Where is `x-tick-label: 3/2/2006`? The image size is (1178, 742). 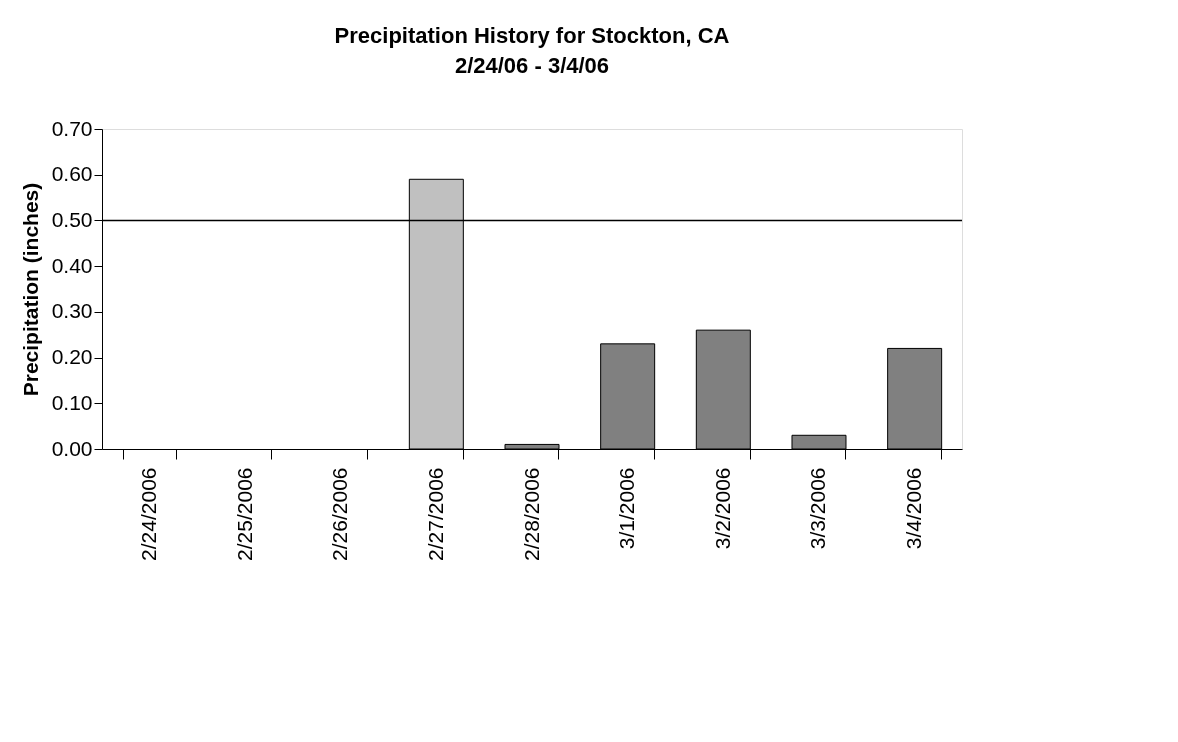
x-tick-label: 3/2/2006 is located at coordinates (722, 508).